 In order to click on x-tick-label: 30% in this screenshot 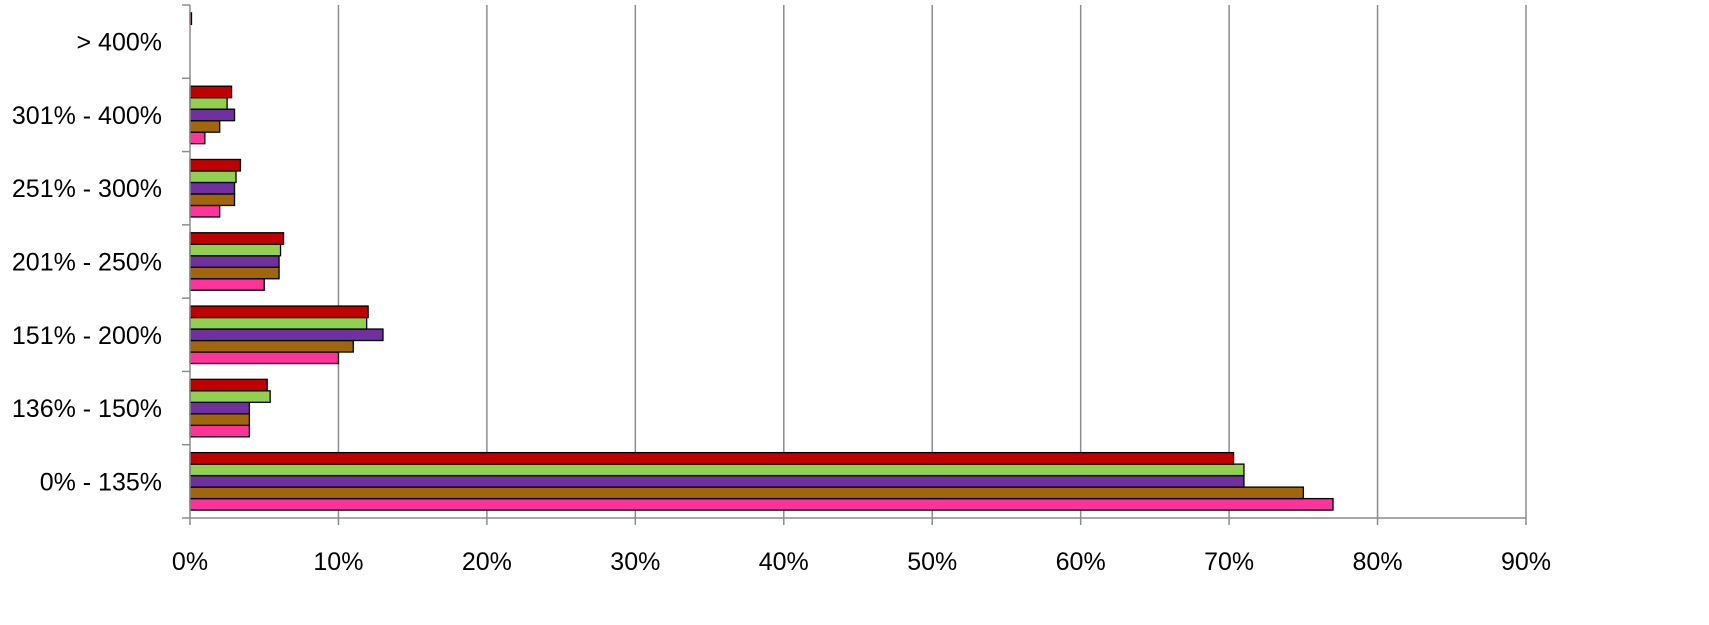, I will do `click(635, 562)`.